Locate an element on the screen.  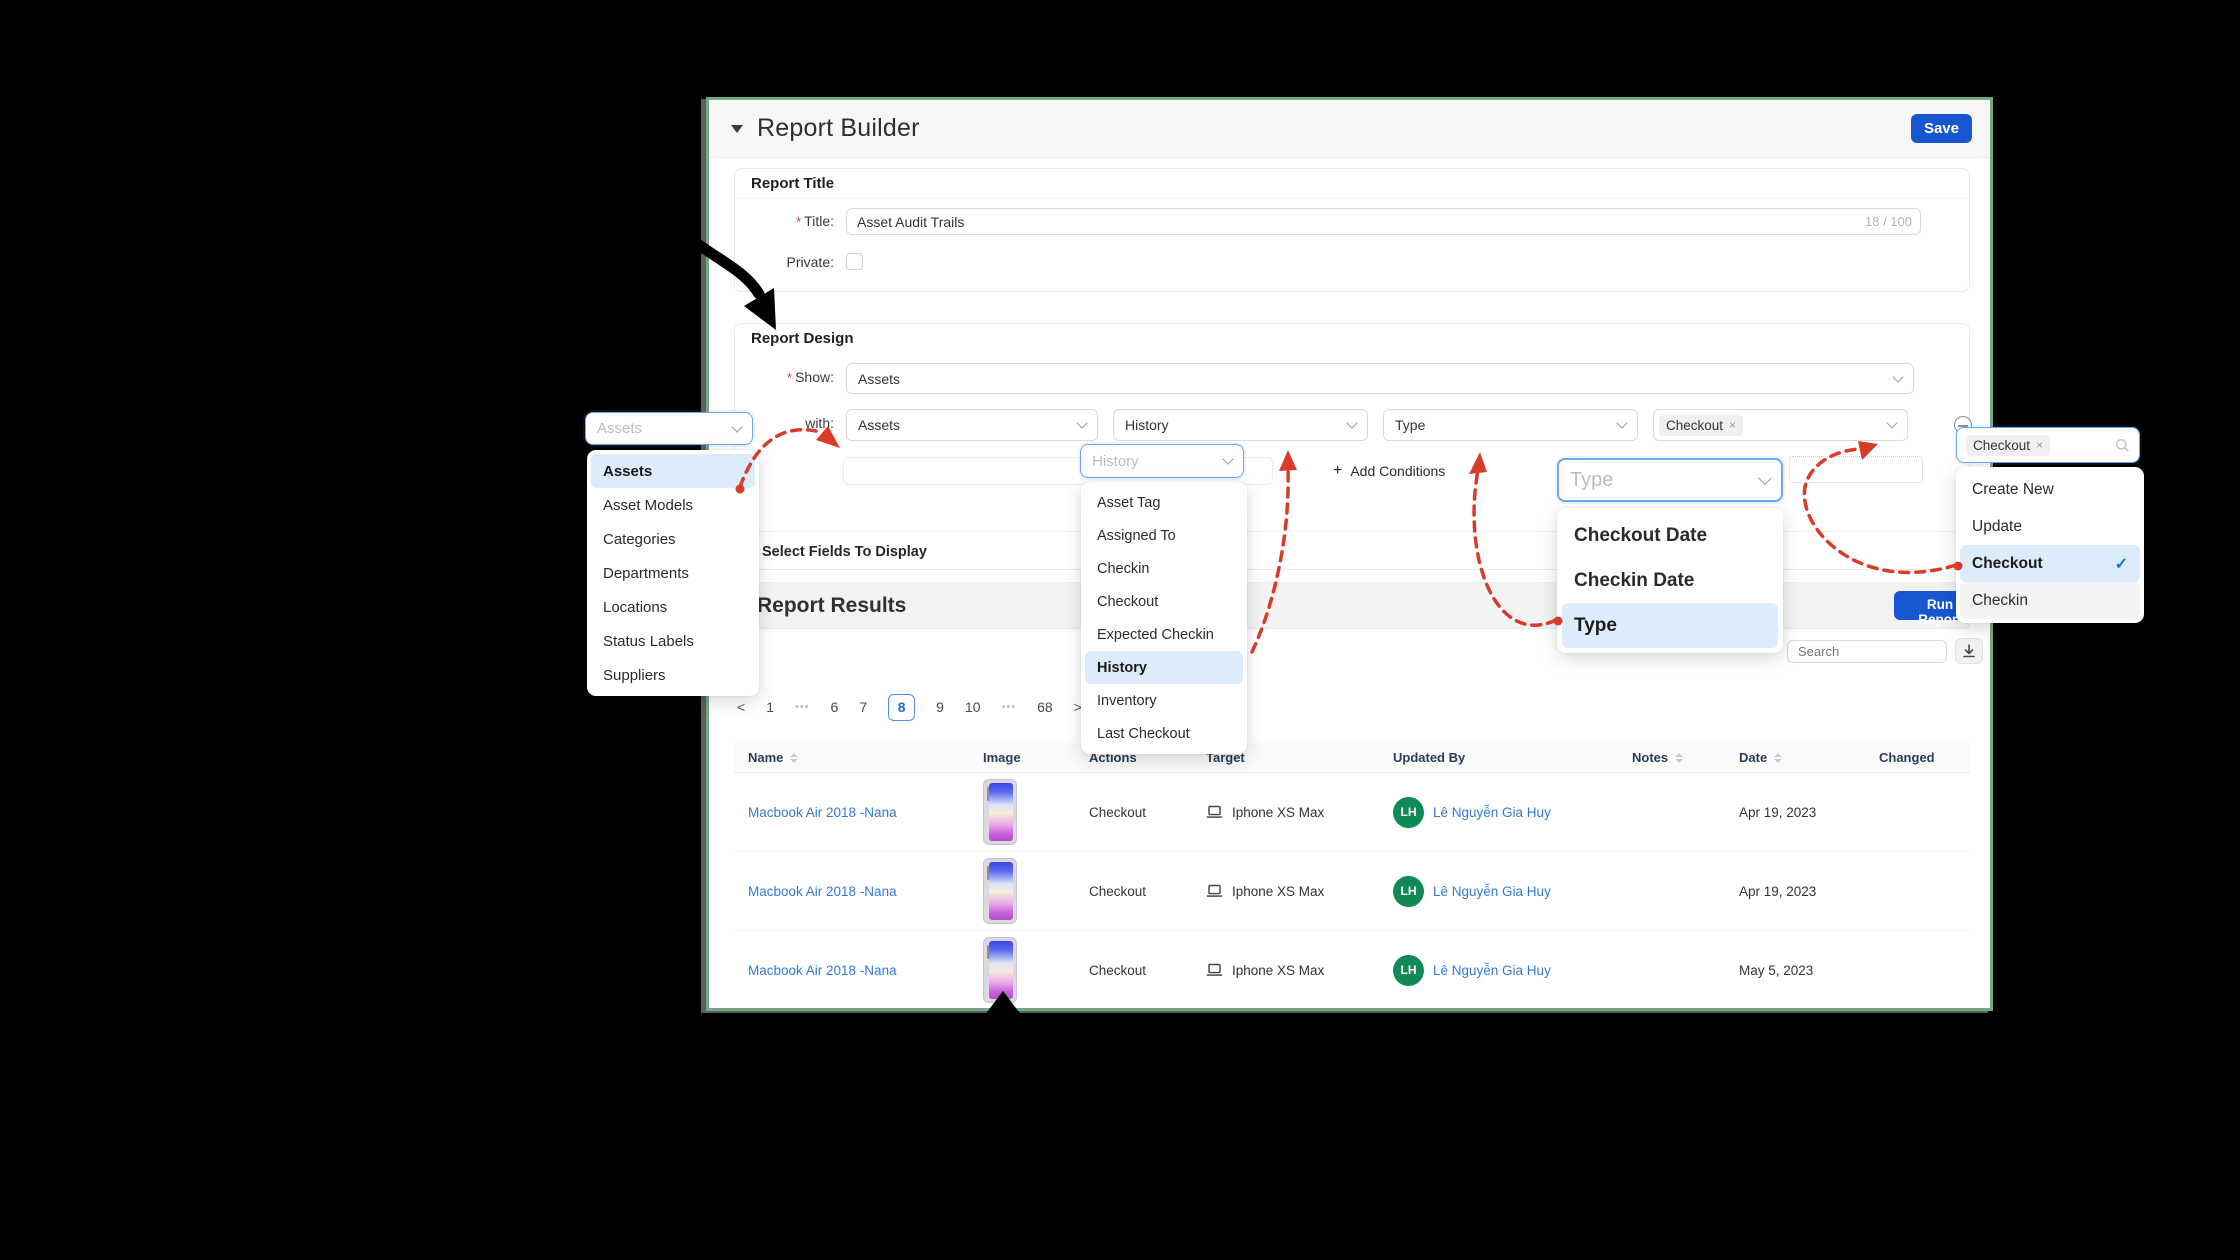
page-item: 1 is located at coordinates (770, 707).